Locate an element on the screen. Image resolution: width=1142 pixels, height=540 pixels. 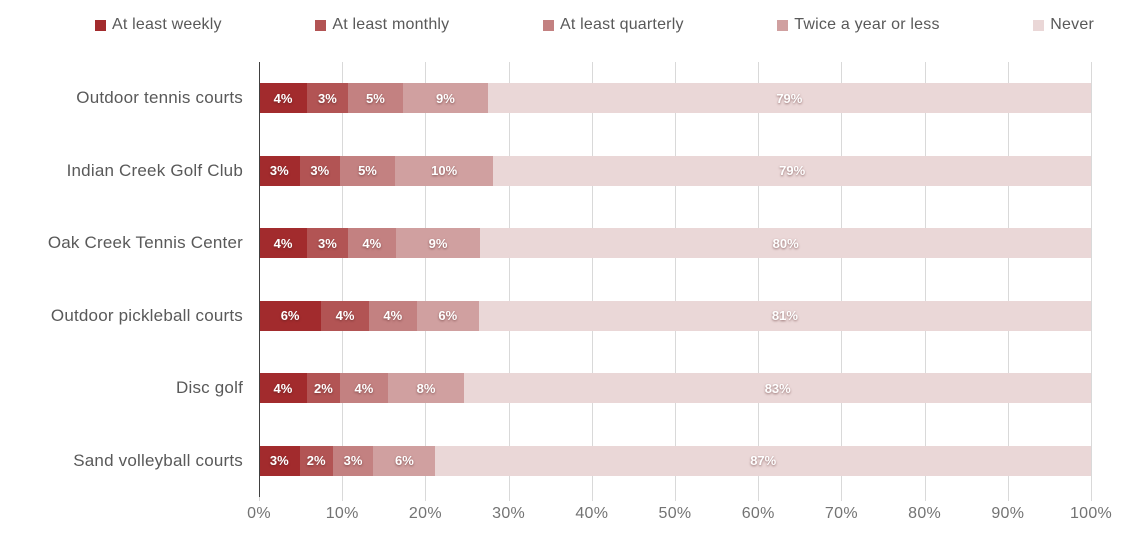
x-tick-label: 70% is located at coordinates (841, 513).